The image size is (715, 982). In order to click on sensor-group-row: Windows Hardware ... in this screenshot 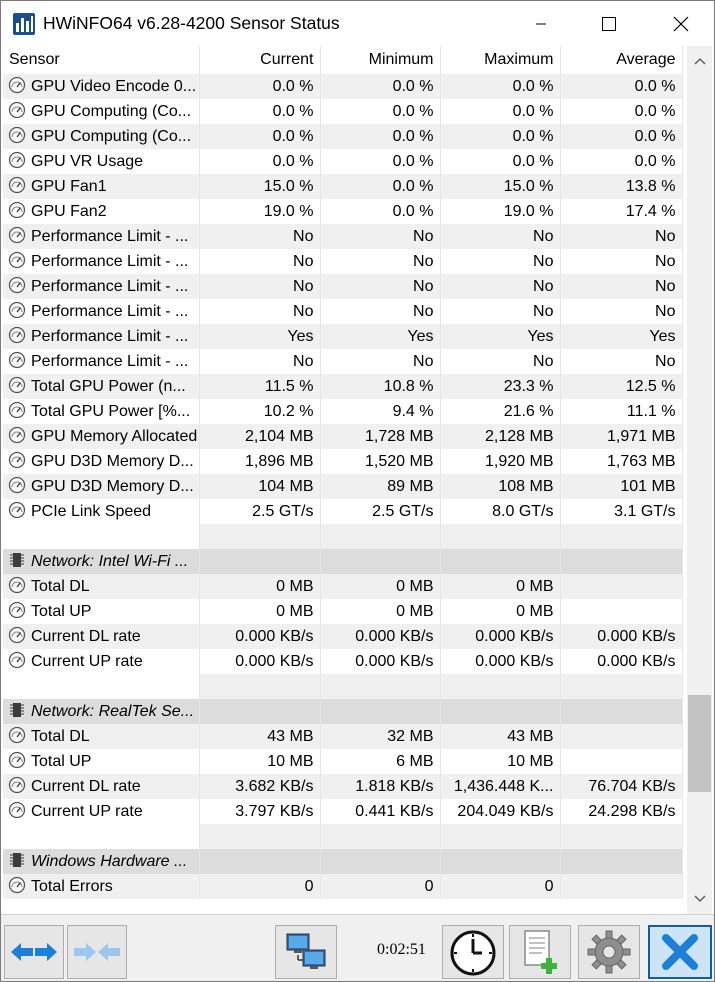, I will do `click(343, 861)`.